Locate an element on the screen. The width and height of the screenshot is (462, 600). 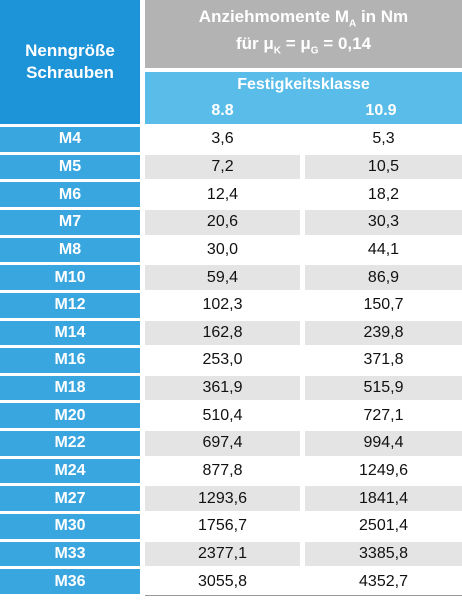
row-label: M14 is located at coordinates (70, 333).